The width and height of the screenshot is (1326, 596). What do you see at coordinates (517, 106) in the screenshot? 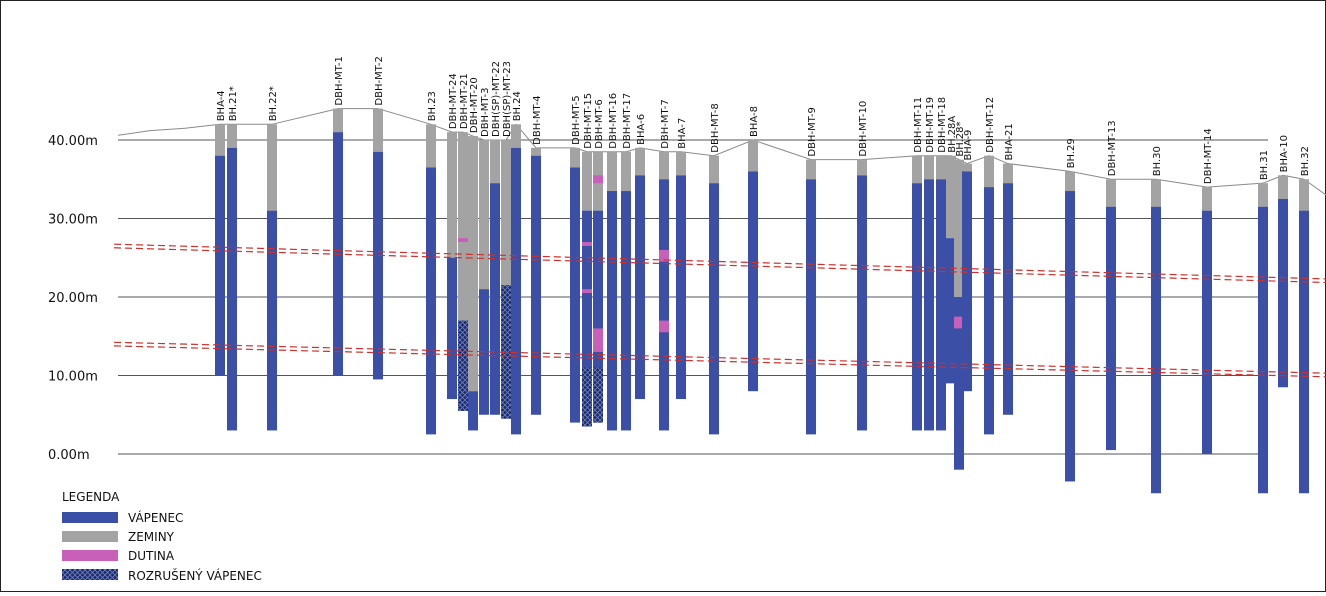
I see `borehole-label: BH.24` at bounding box center [517, 106].